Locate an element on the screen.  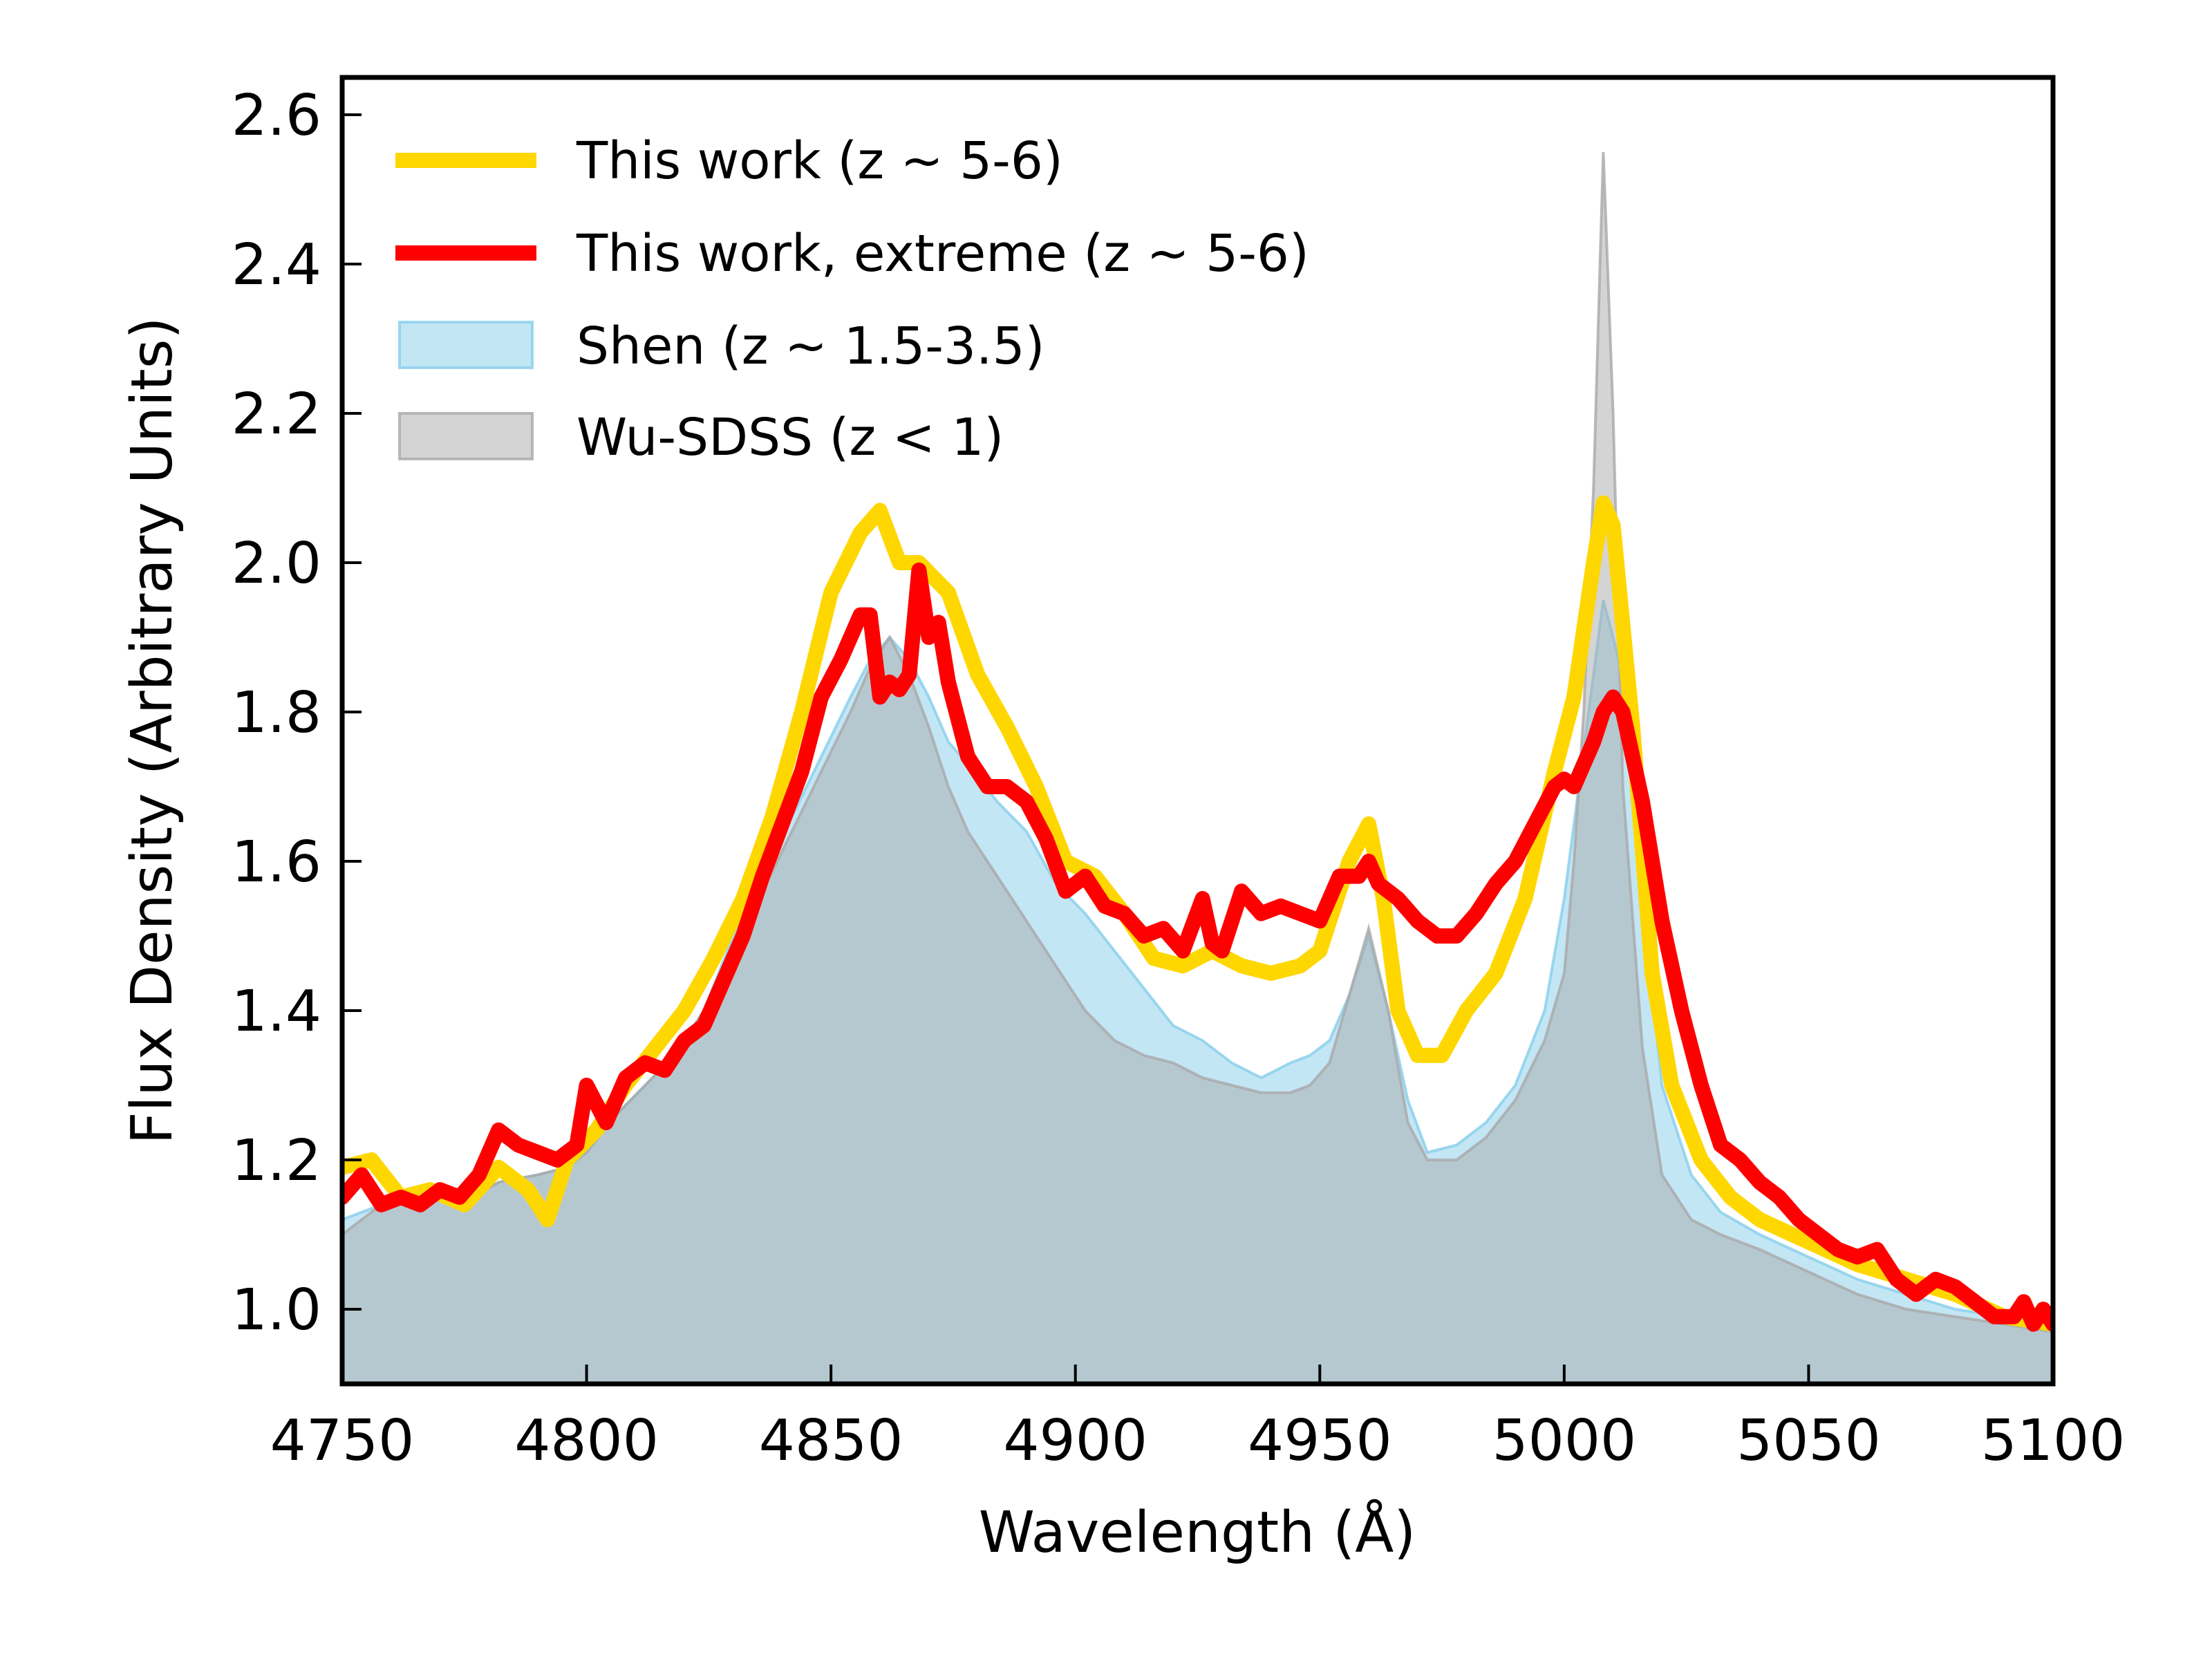
legend-item-3: Wu-SDSS (z < 1) is located at coordinates (701, 438).